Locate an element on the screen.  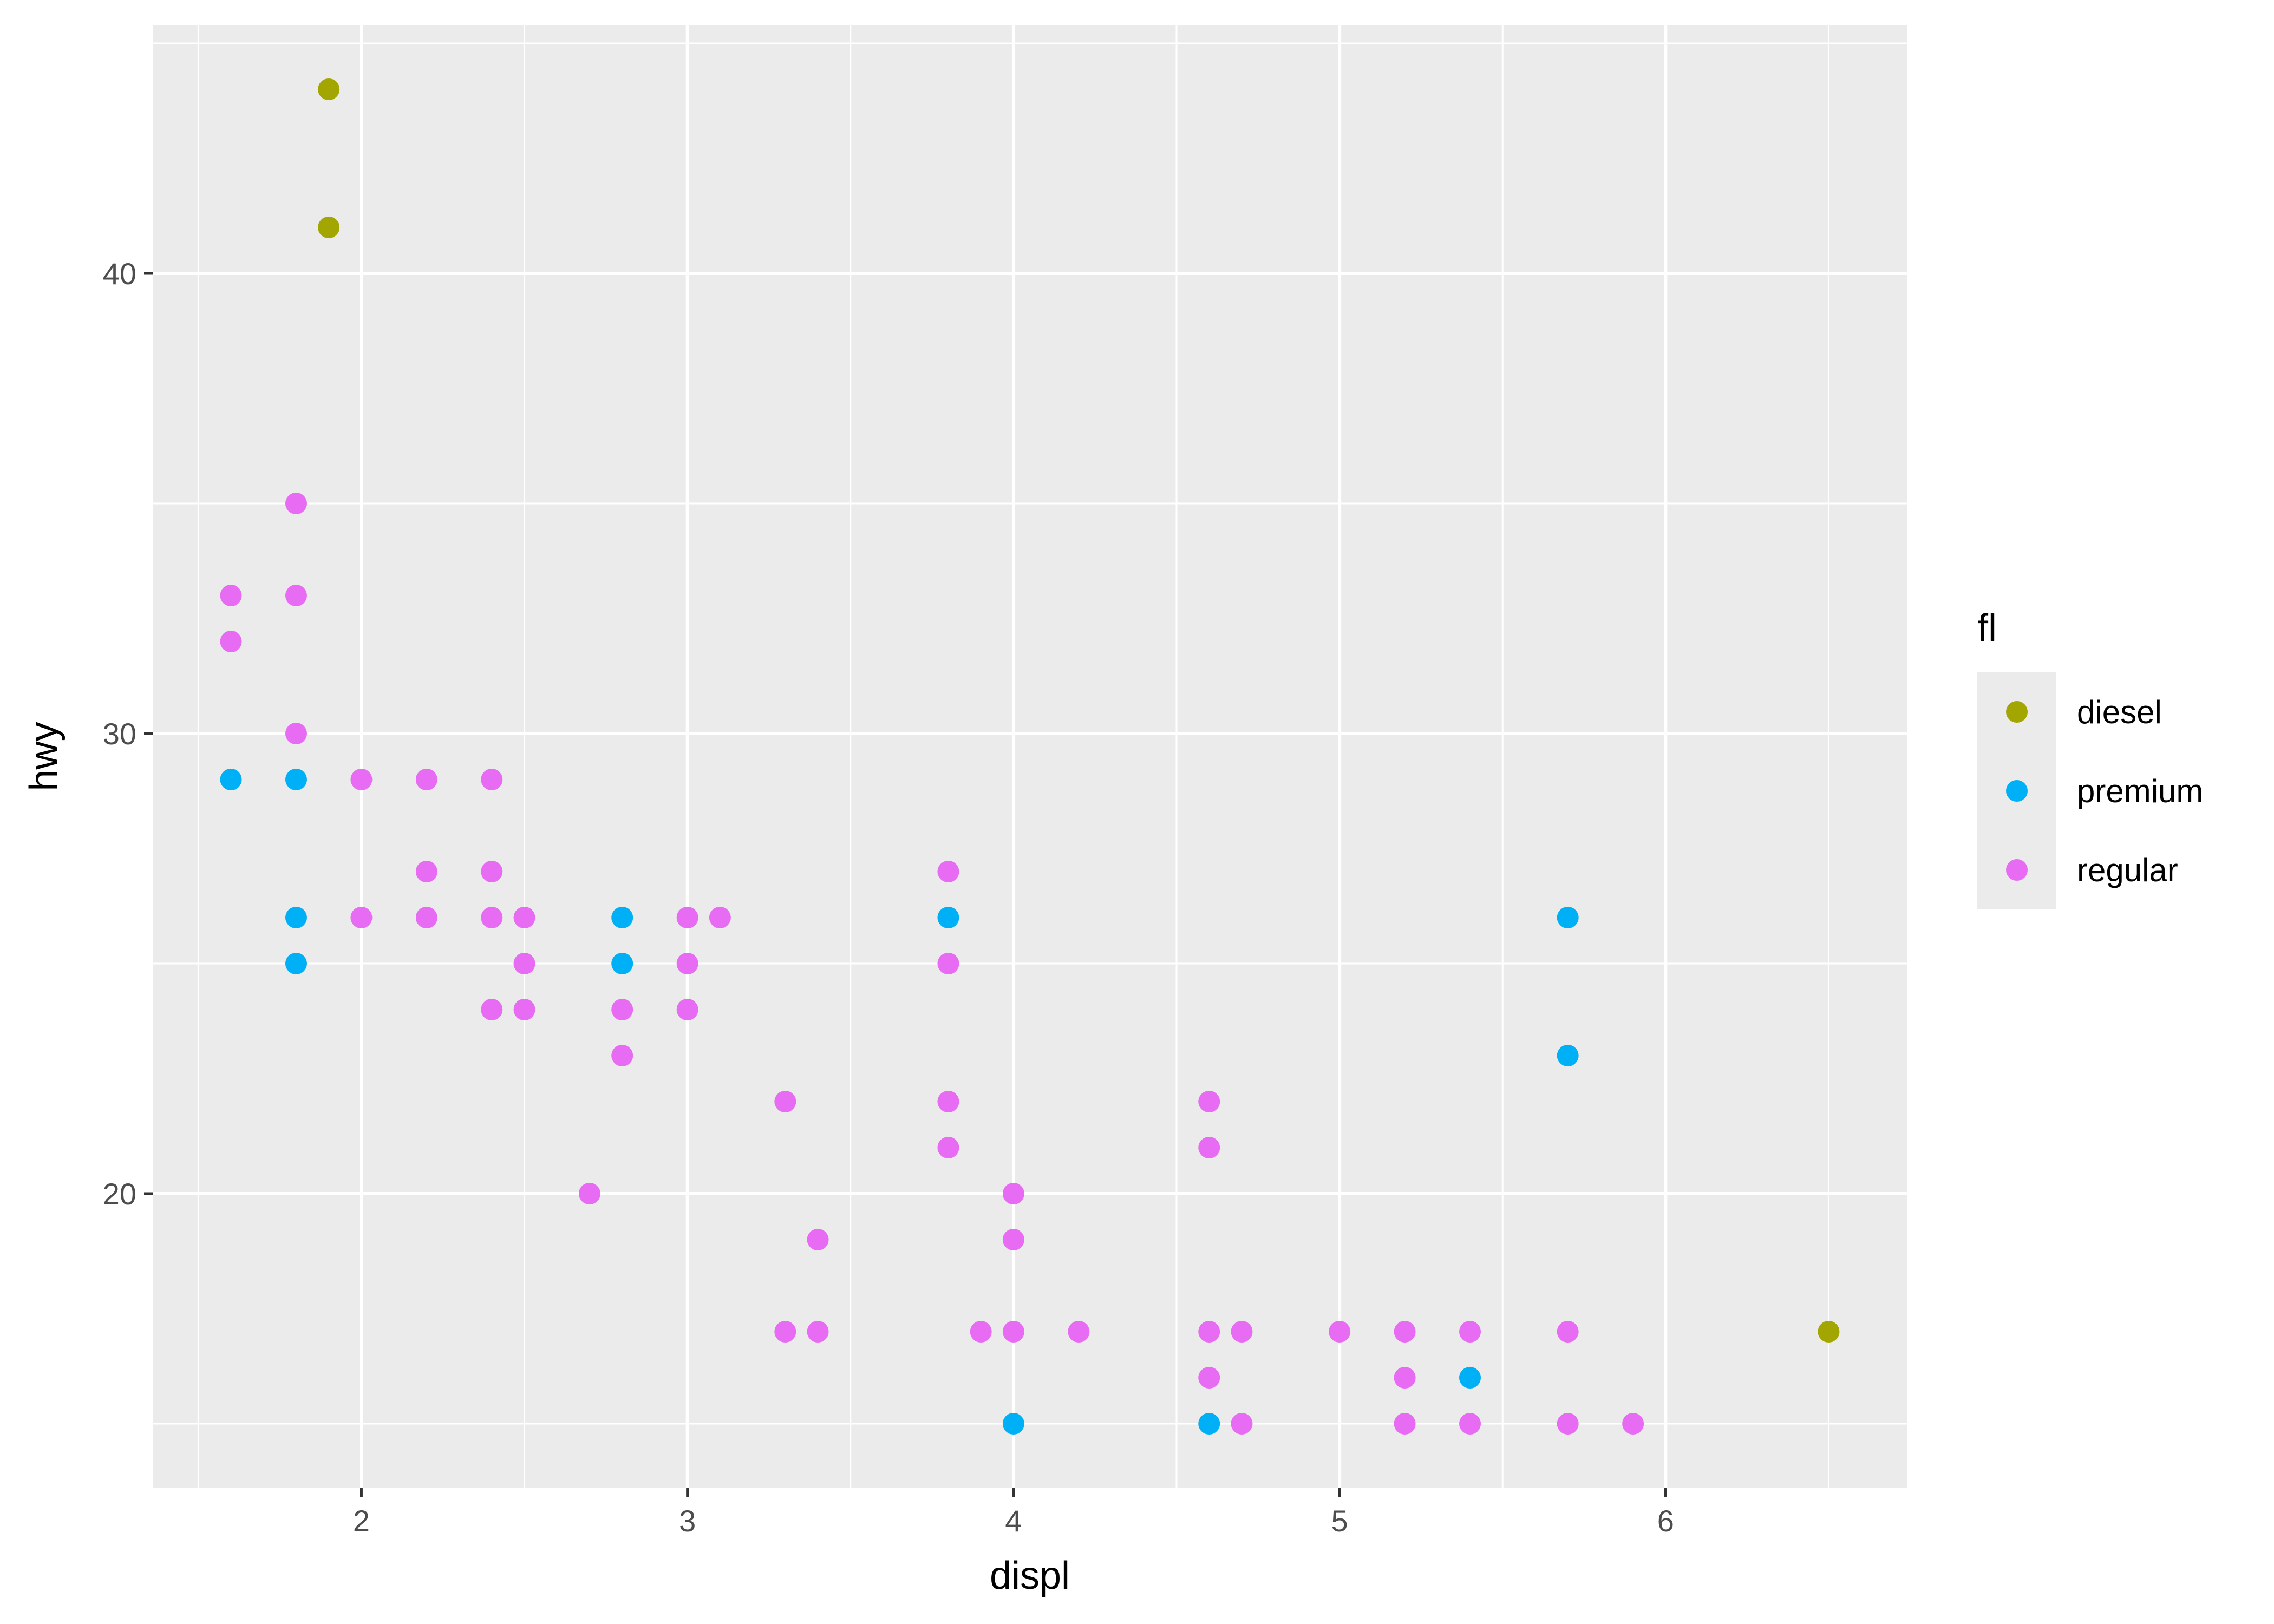
y-tick-label: 40 is located at coordinates (120, 274).